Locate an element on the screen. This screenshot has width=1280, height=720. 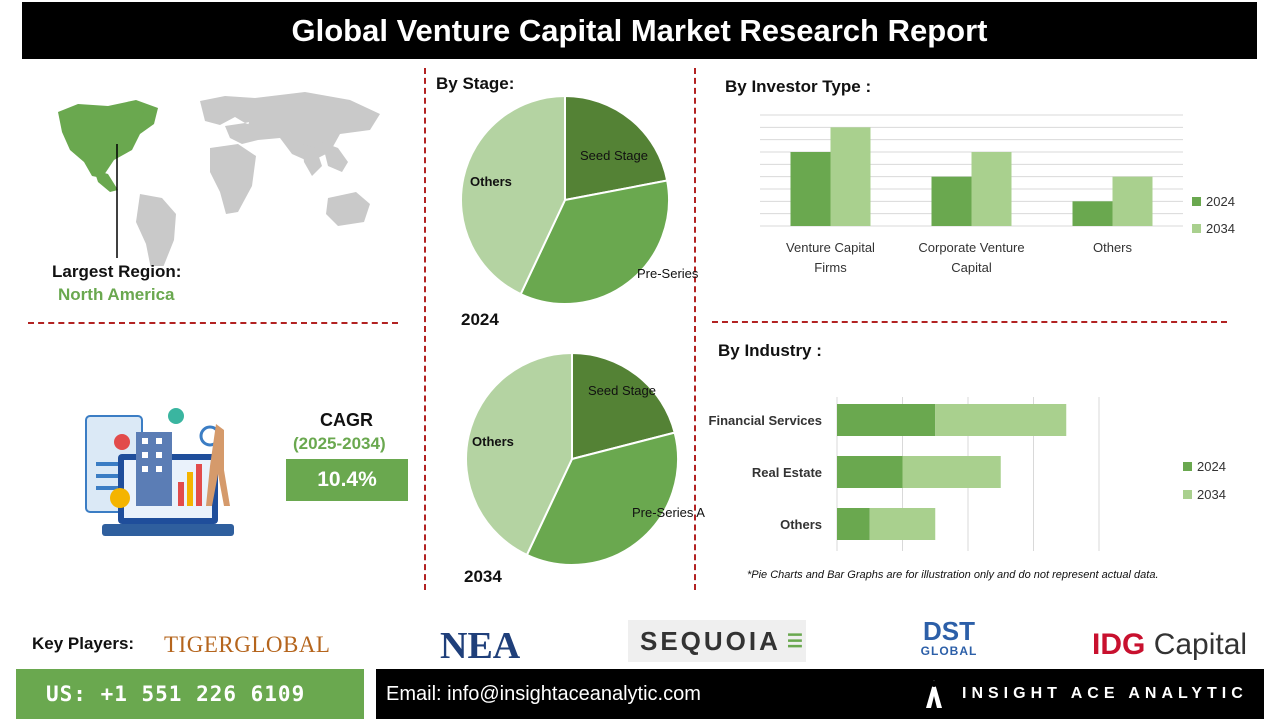
pie-year-2034: 2034 is located at coordinates (483, 576).